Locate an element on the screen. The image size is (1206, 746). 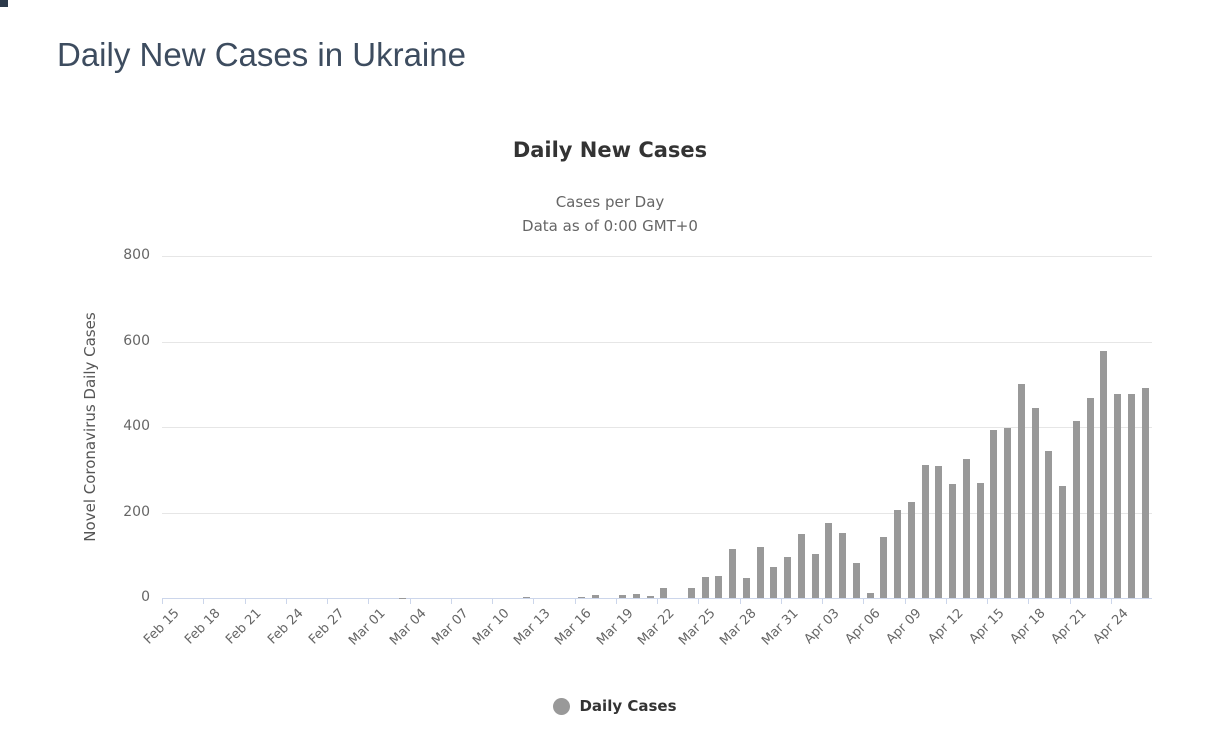
chart-subtitle: Cases per Day Data as of 0:00 GMT+0 is located at coordinates (610, 214).